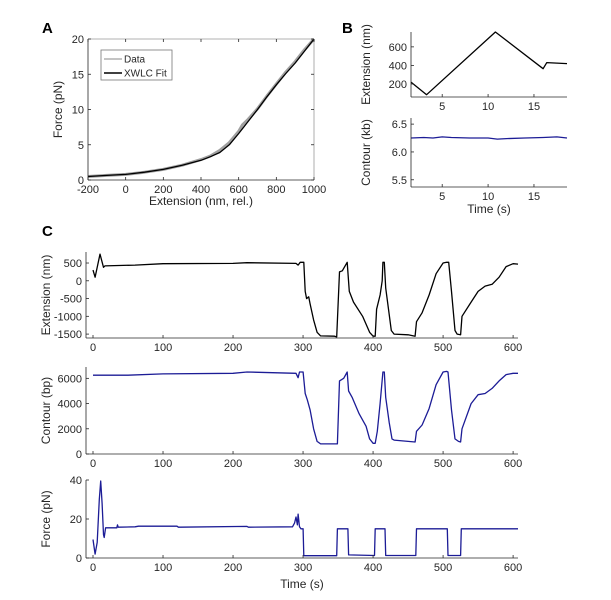  What do you see at coordinates (78, 75) in the screenshot?
I see `y-tick-label: 15` at bounding box center [78, 75].